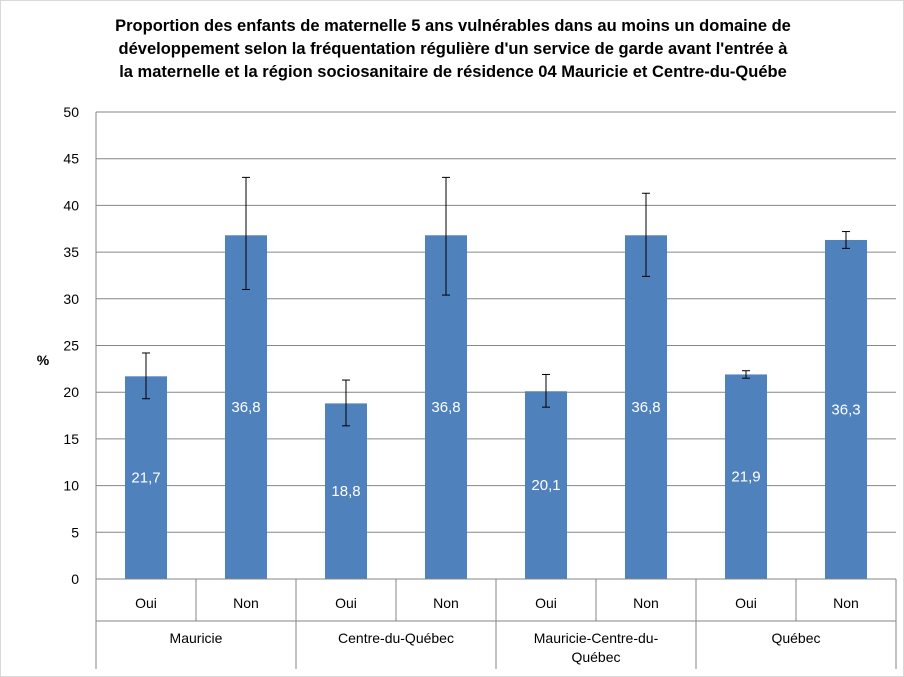  Describe the element at coordinates (43, 360) in the screenshot. I see `y-axis-label: %` at that location.